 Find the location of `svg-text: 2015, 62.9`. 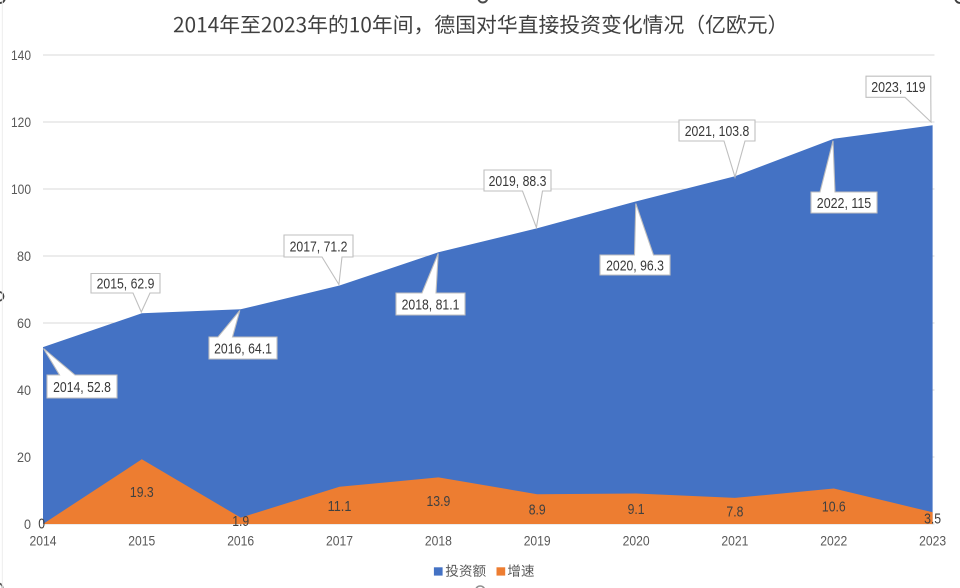

svg-text: 2015, 62.9 is located at coordinates (126, 284).